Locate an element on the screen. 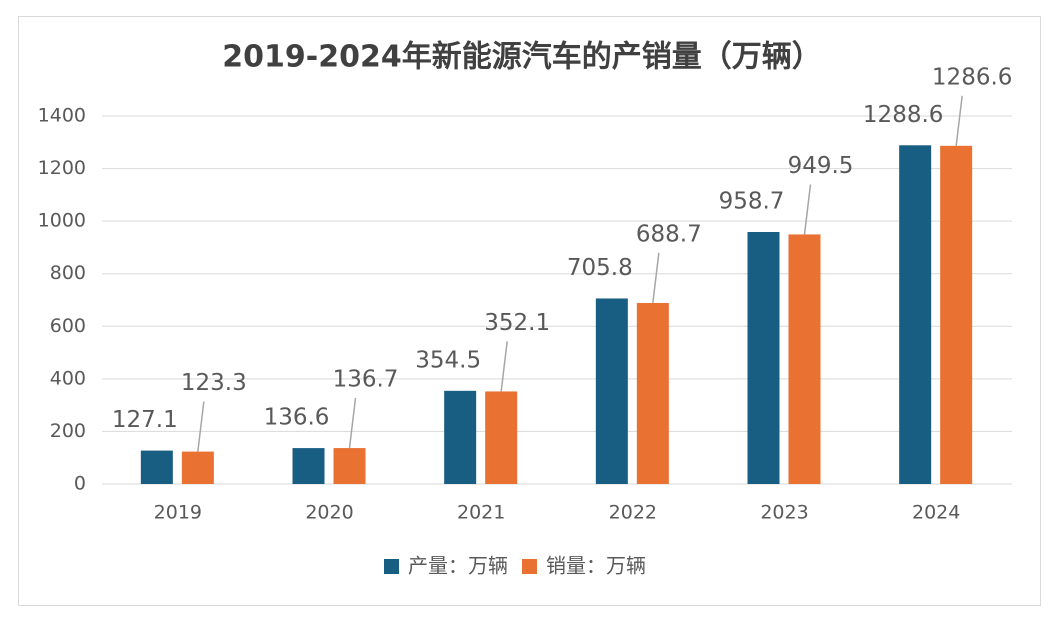 This screenshot has width=1056, height=621. y-tick-label: 0 is located at coordinates (80, 484).